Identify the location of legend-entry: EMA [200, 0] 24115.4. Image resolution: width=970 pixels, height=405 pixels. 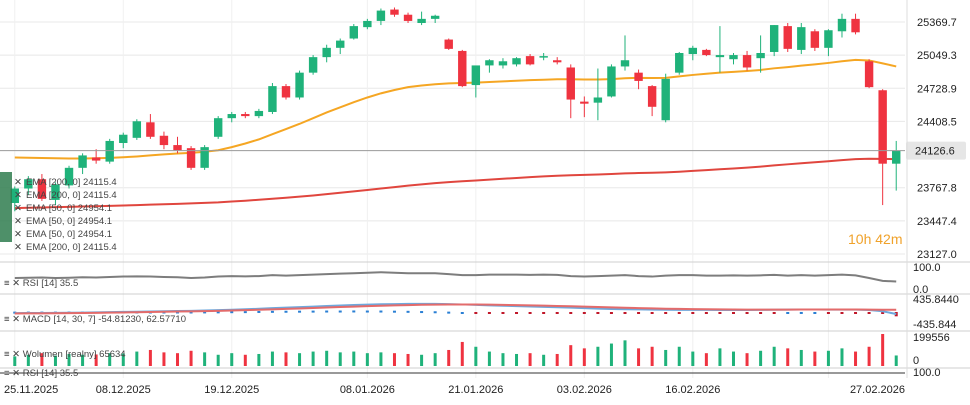
(71, 182).